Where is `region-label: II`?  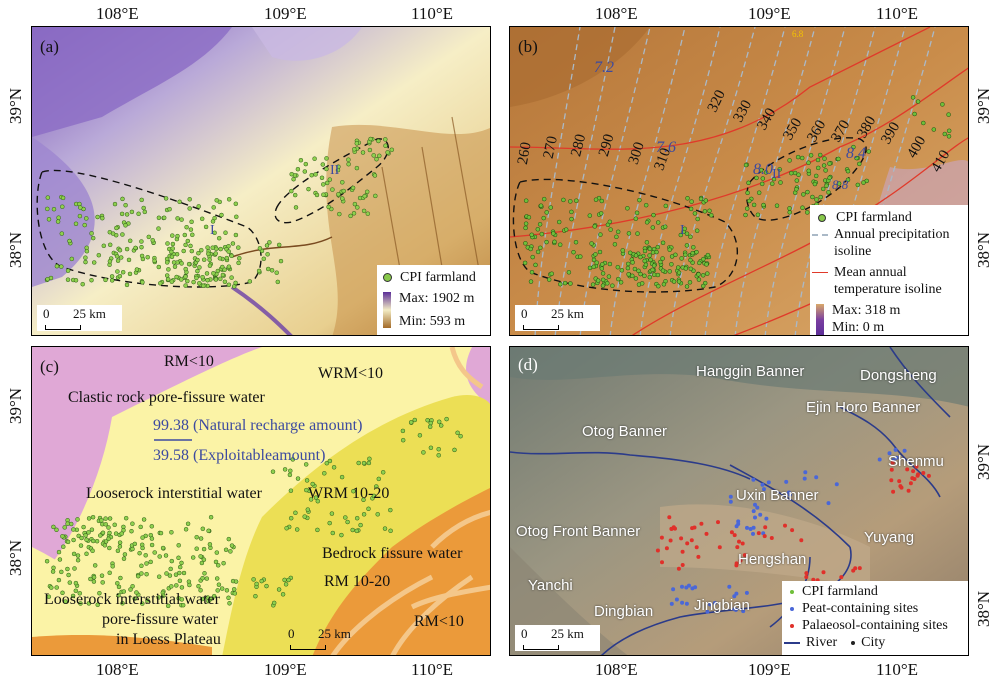 region-label: II is located at coordinates (335, 170).